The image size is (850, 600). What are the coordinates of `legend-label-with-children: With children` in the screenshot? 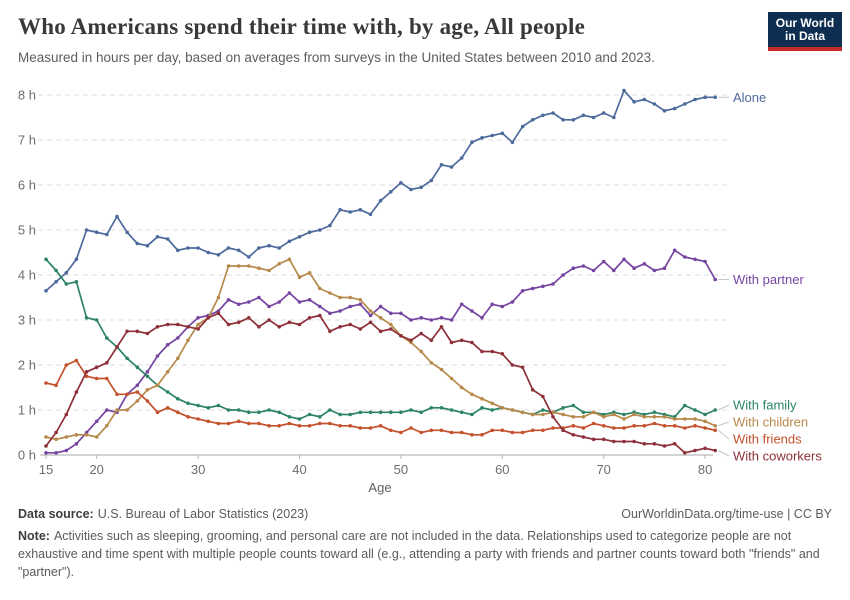 It's located at (770, 422).